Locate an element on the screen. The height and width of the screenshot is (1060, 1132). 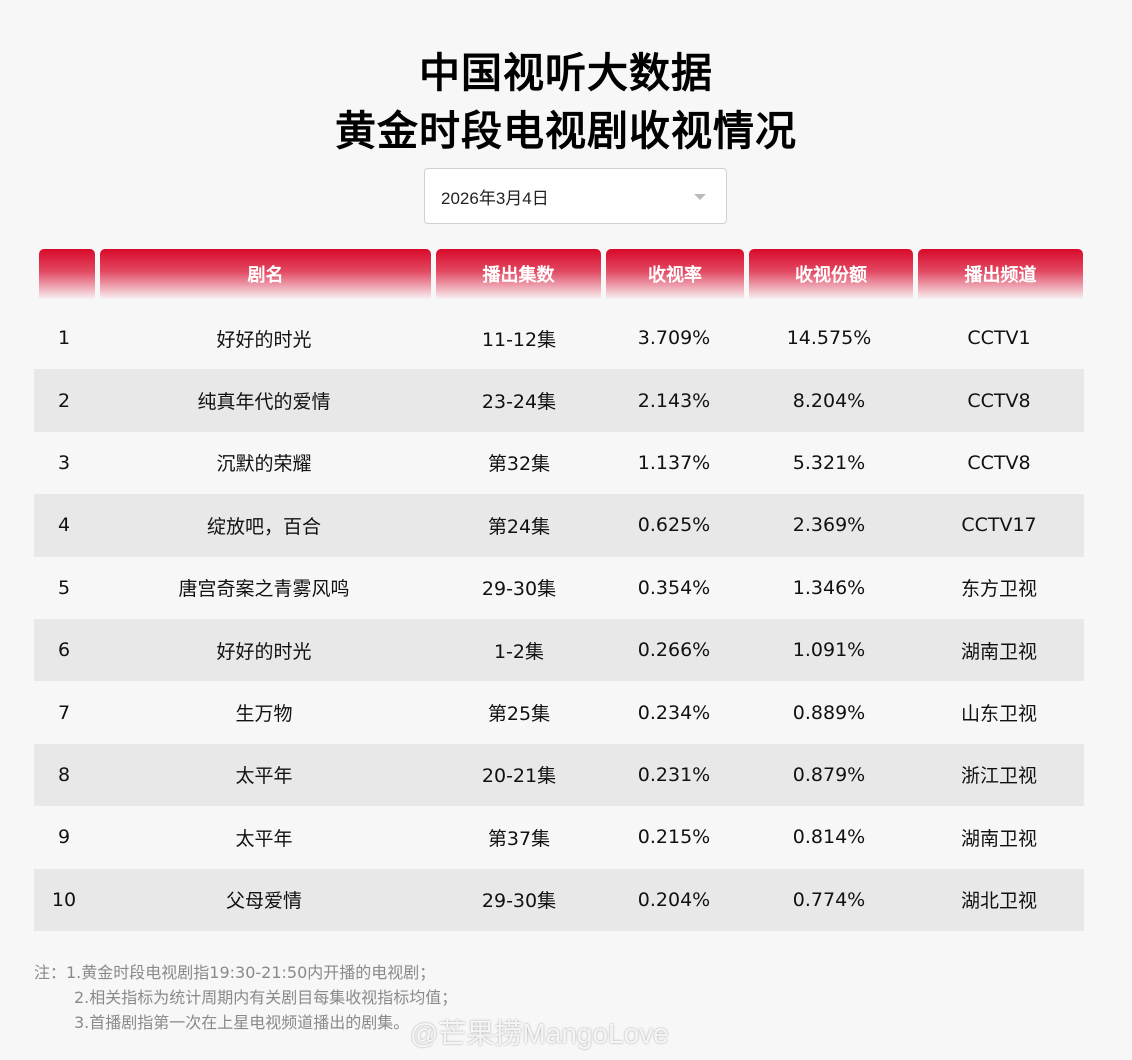
name-cell: 沉默的荣耀 is located at coordinates (264, 464).